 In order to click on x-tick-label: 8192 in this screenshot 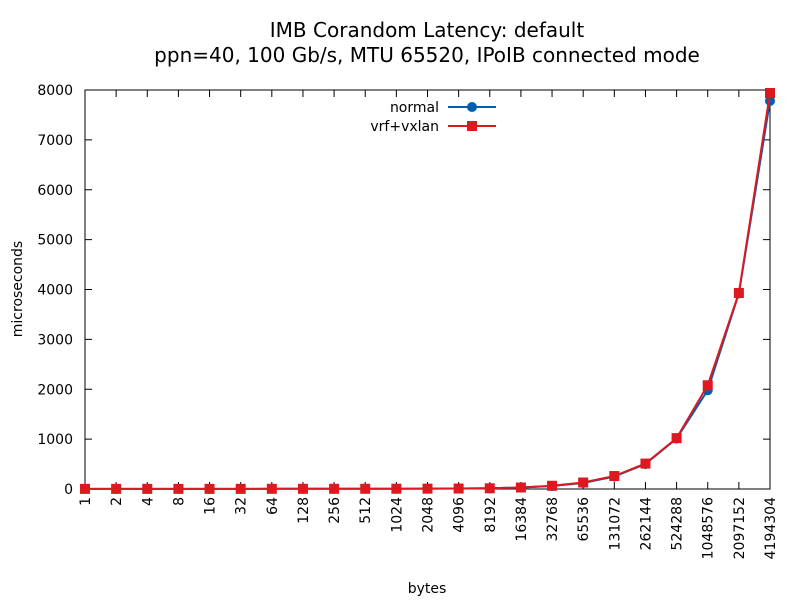, I will do `click(491, 515)`.